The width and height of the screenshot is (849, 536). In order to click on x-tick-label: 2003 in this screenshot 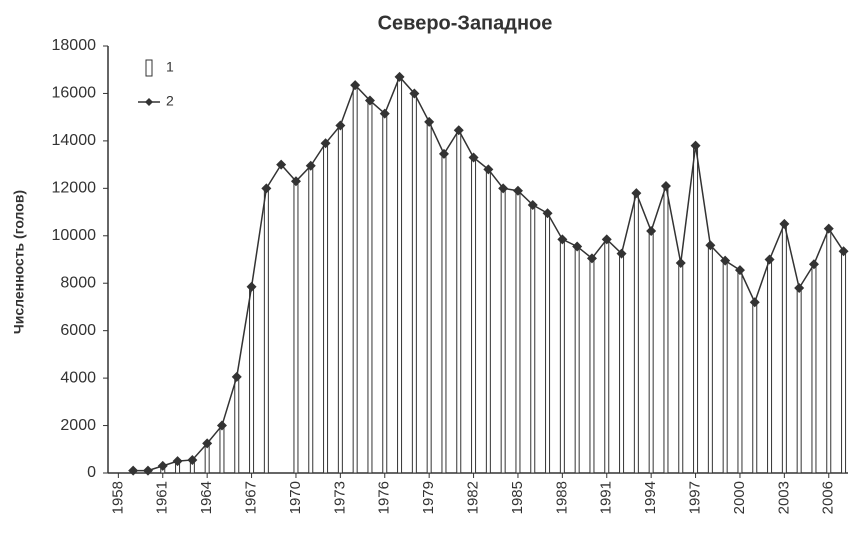, I will do `click(783, 497)`.